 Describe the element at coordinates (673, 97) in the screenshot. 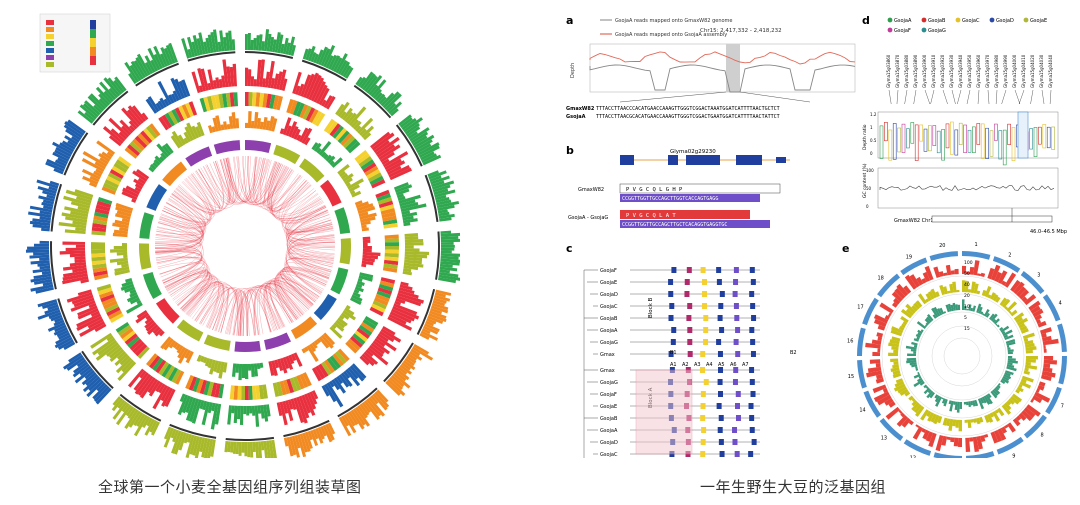

I see `zoom-line-left` at that location.